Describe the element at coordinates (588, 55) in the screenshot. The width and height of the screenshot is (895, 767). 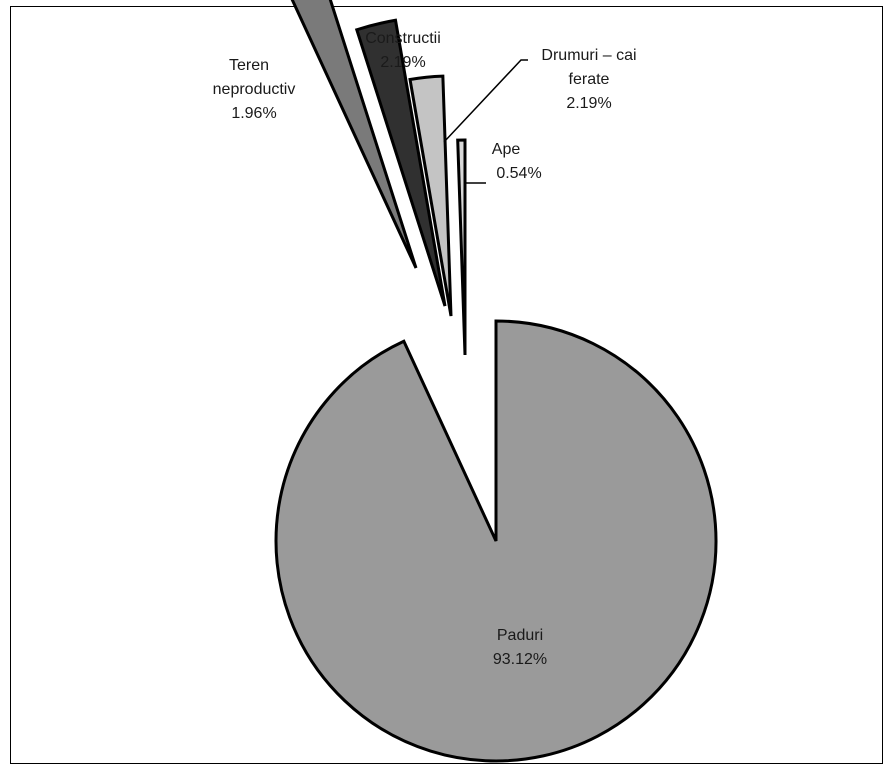
I see `slice-label-drumuri-line1: Drumuri – cai` at that location.